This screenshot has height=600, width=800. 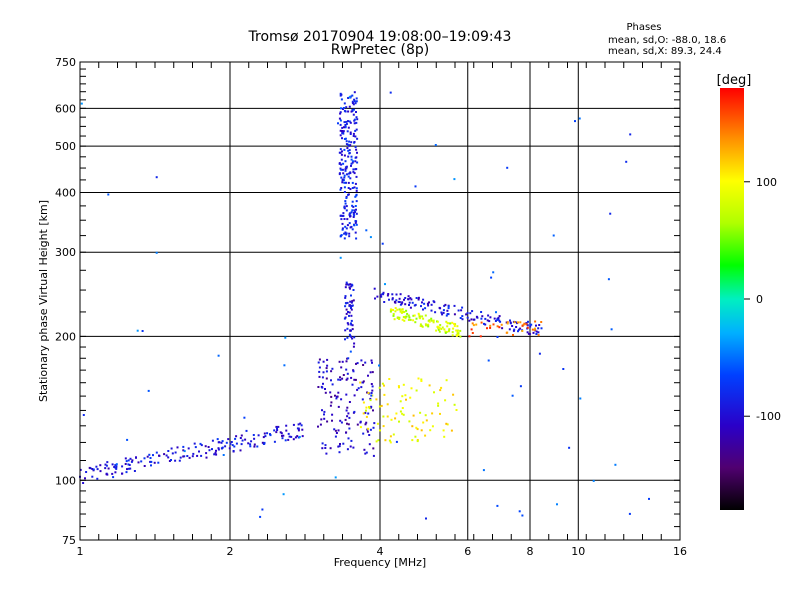 I want to click on colorbar-tick-label: -100, so click(x=768, y=416).